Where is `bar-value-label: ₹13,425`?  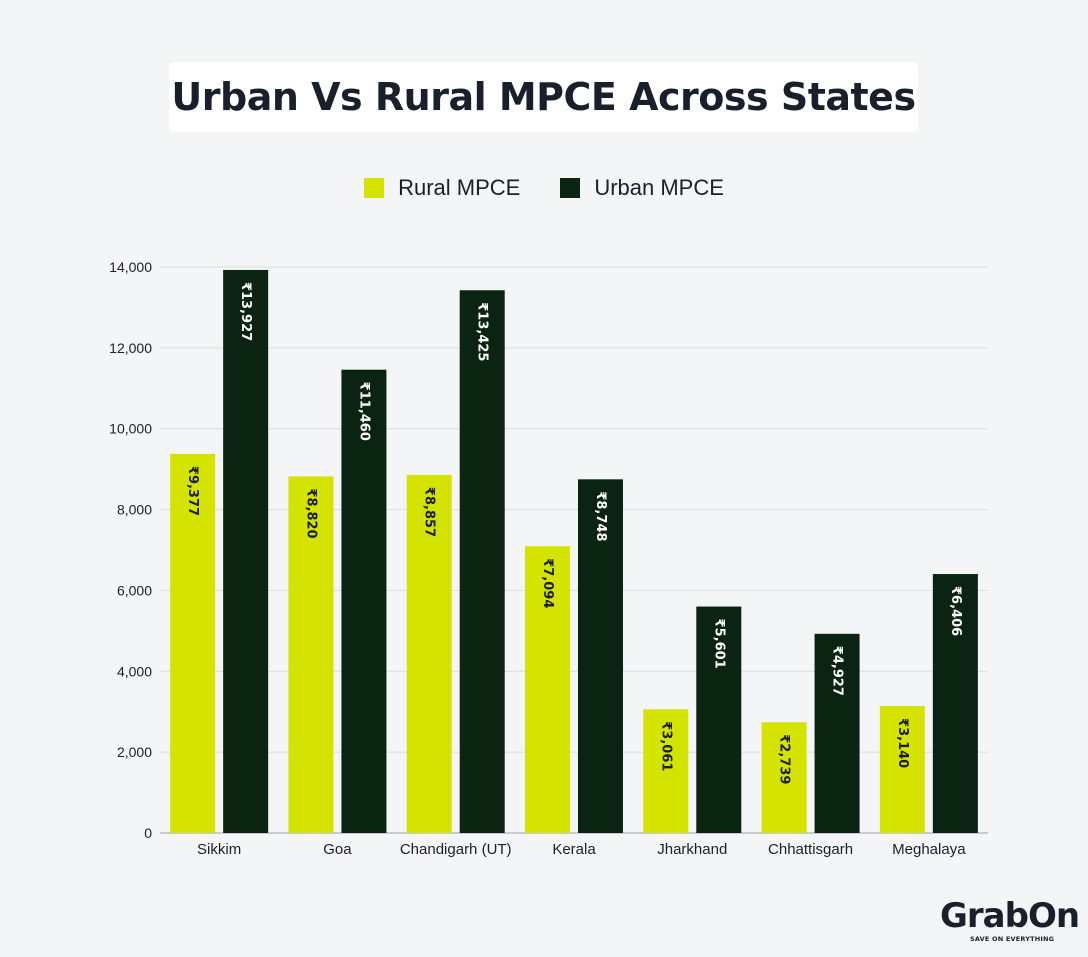 bar-value-label: ₹13,425 is located at coordinates (482, 331).